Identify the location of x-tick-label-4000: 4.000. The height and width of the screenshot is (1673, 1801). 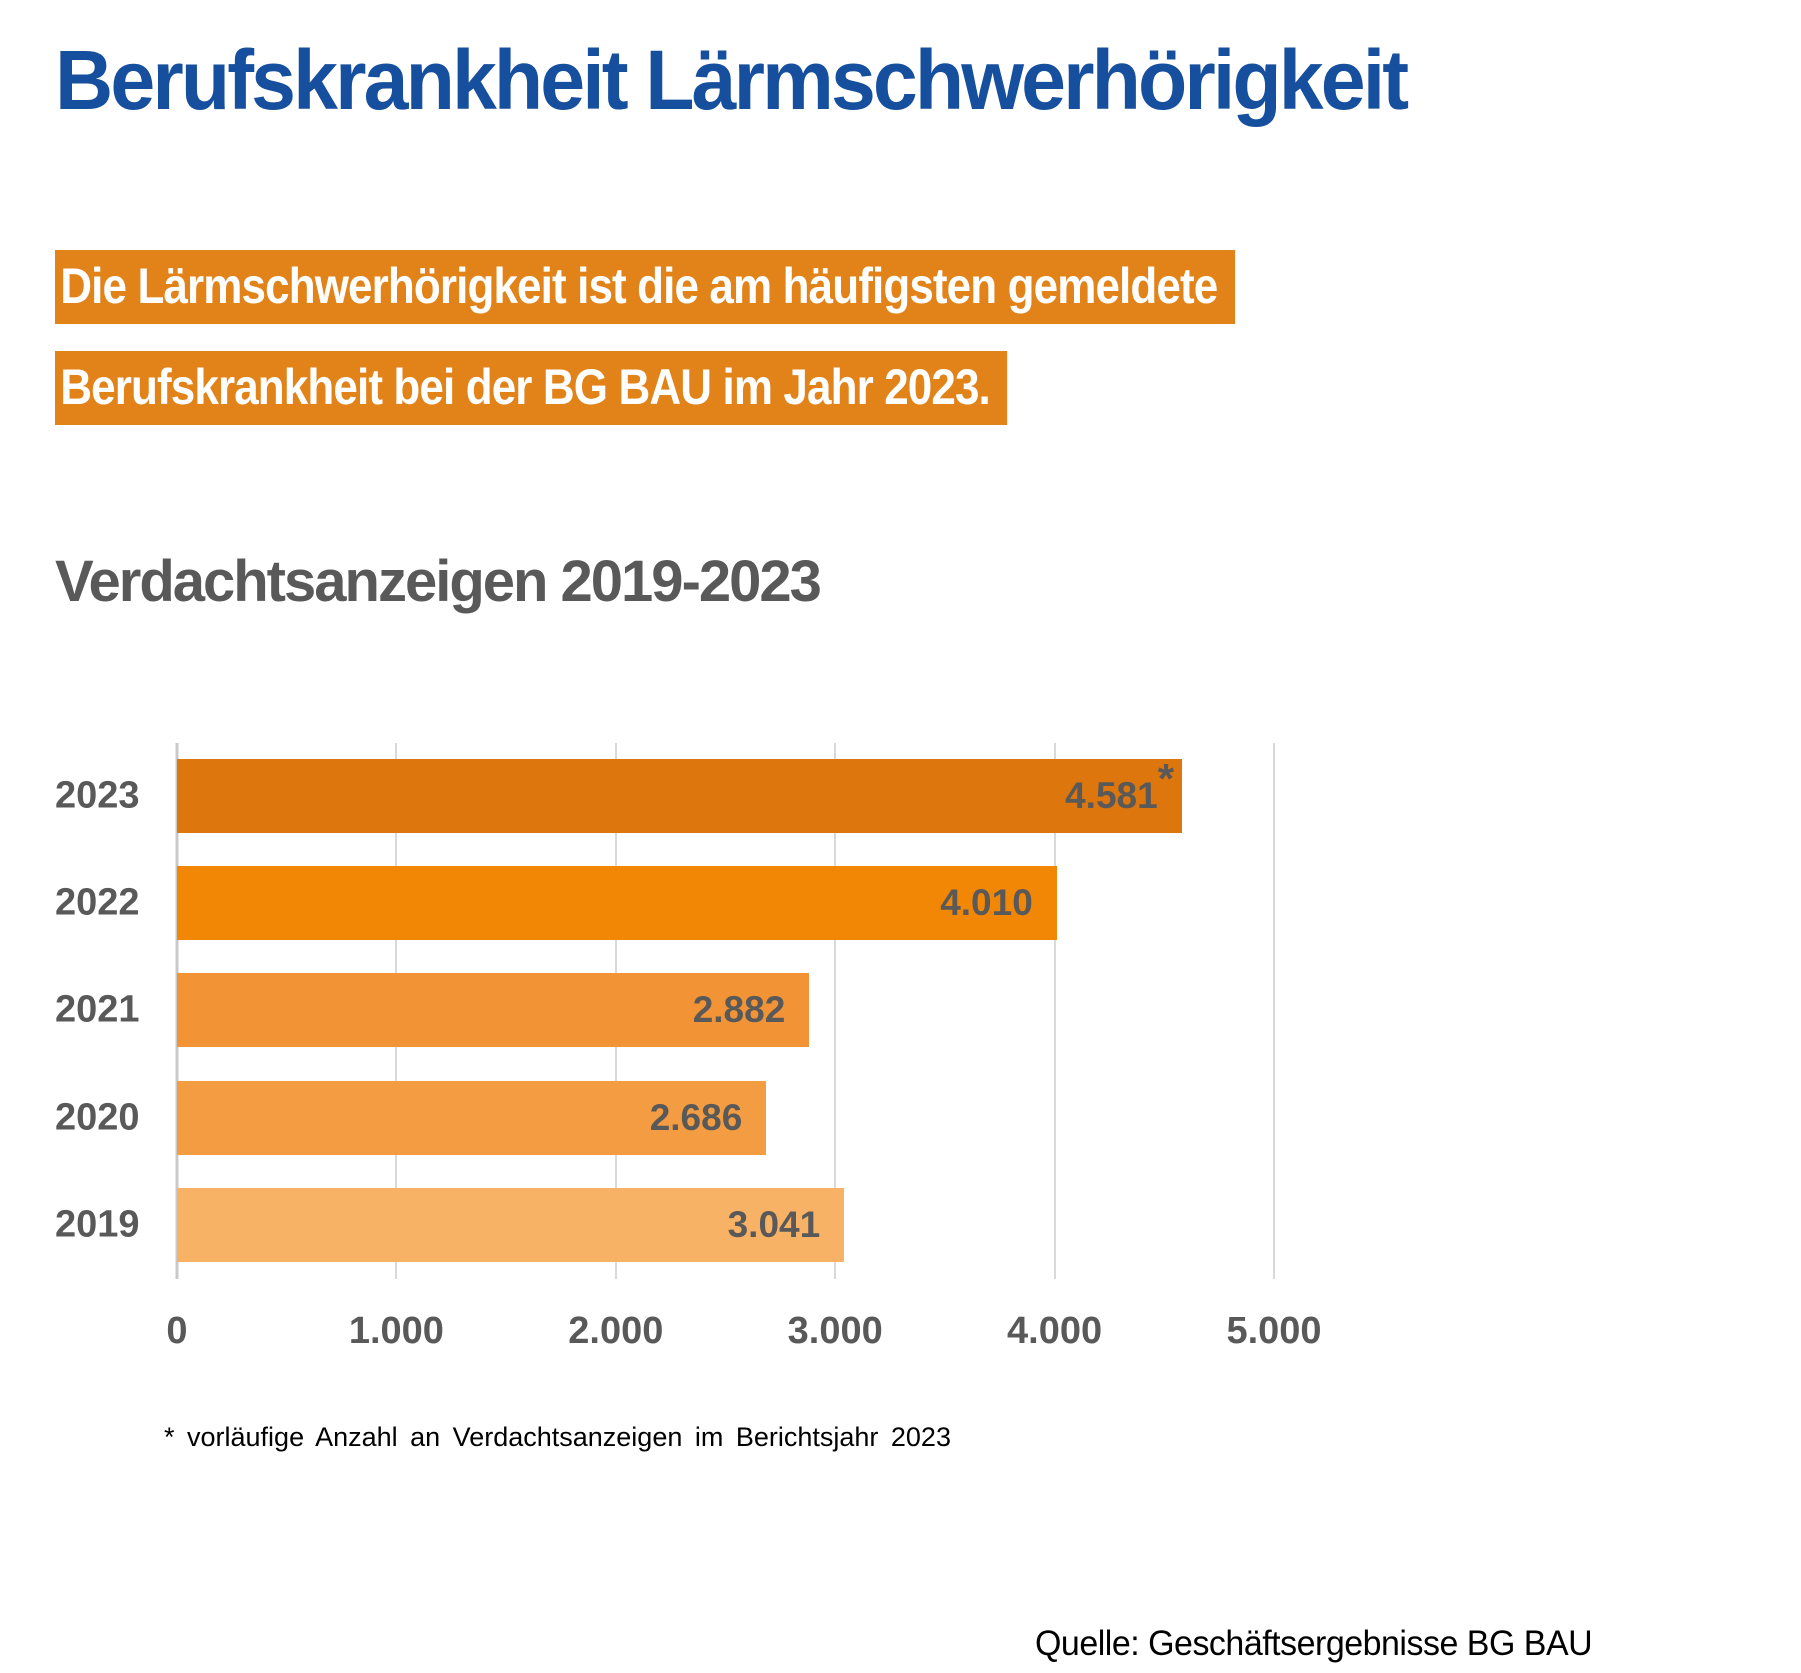
(1055, 1331).